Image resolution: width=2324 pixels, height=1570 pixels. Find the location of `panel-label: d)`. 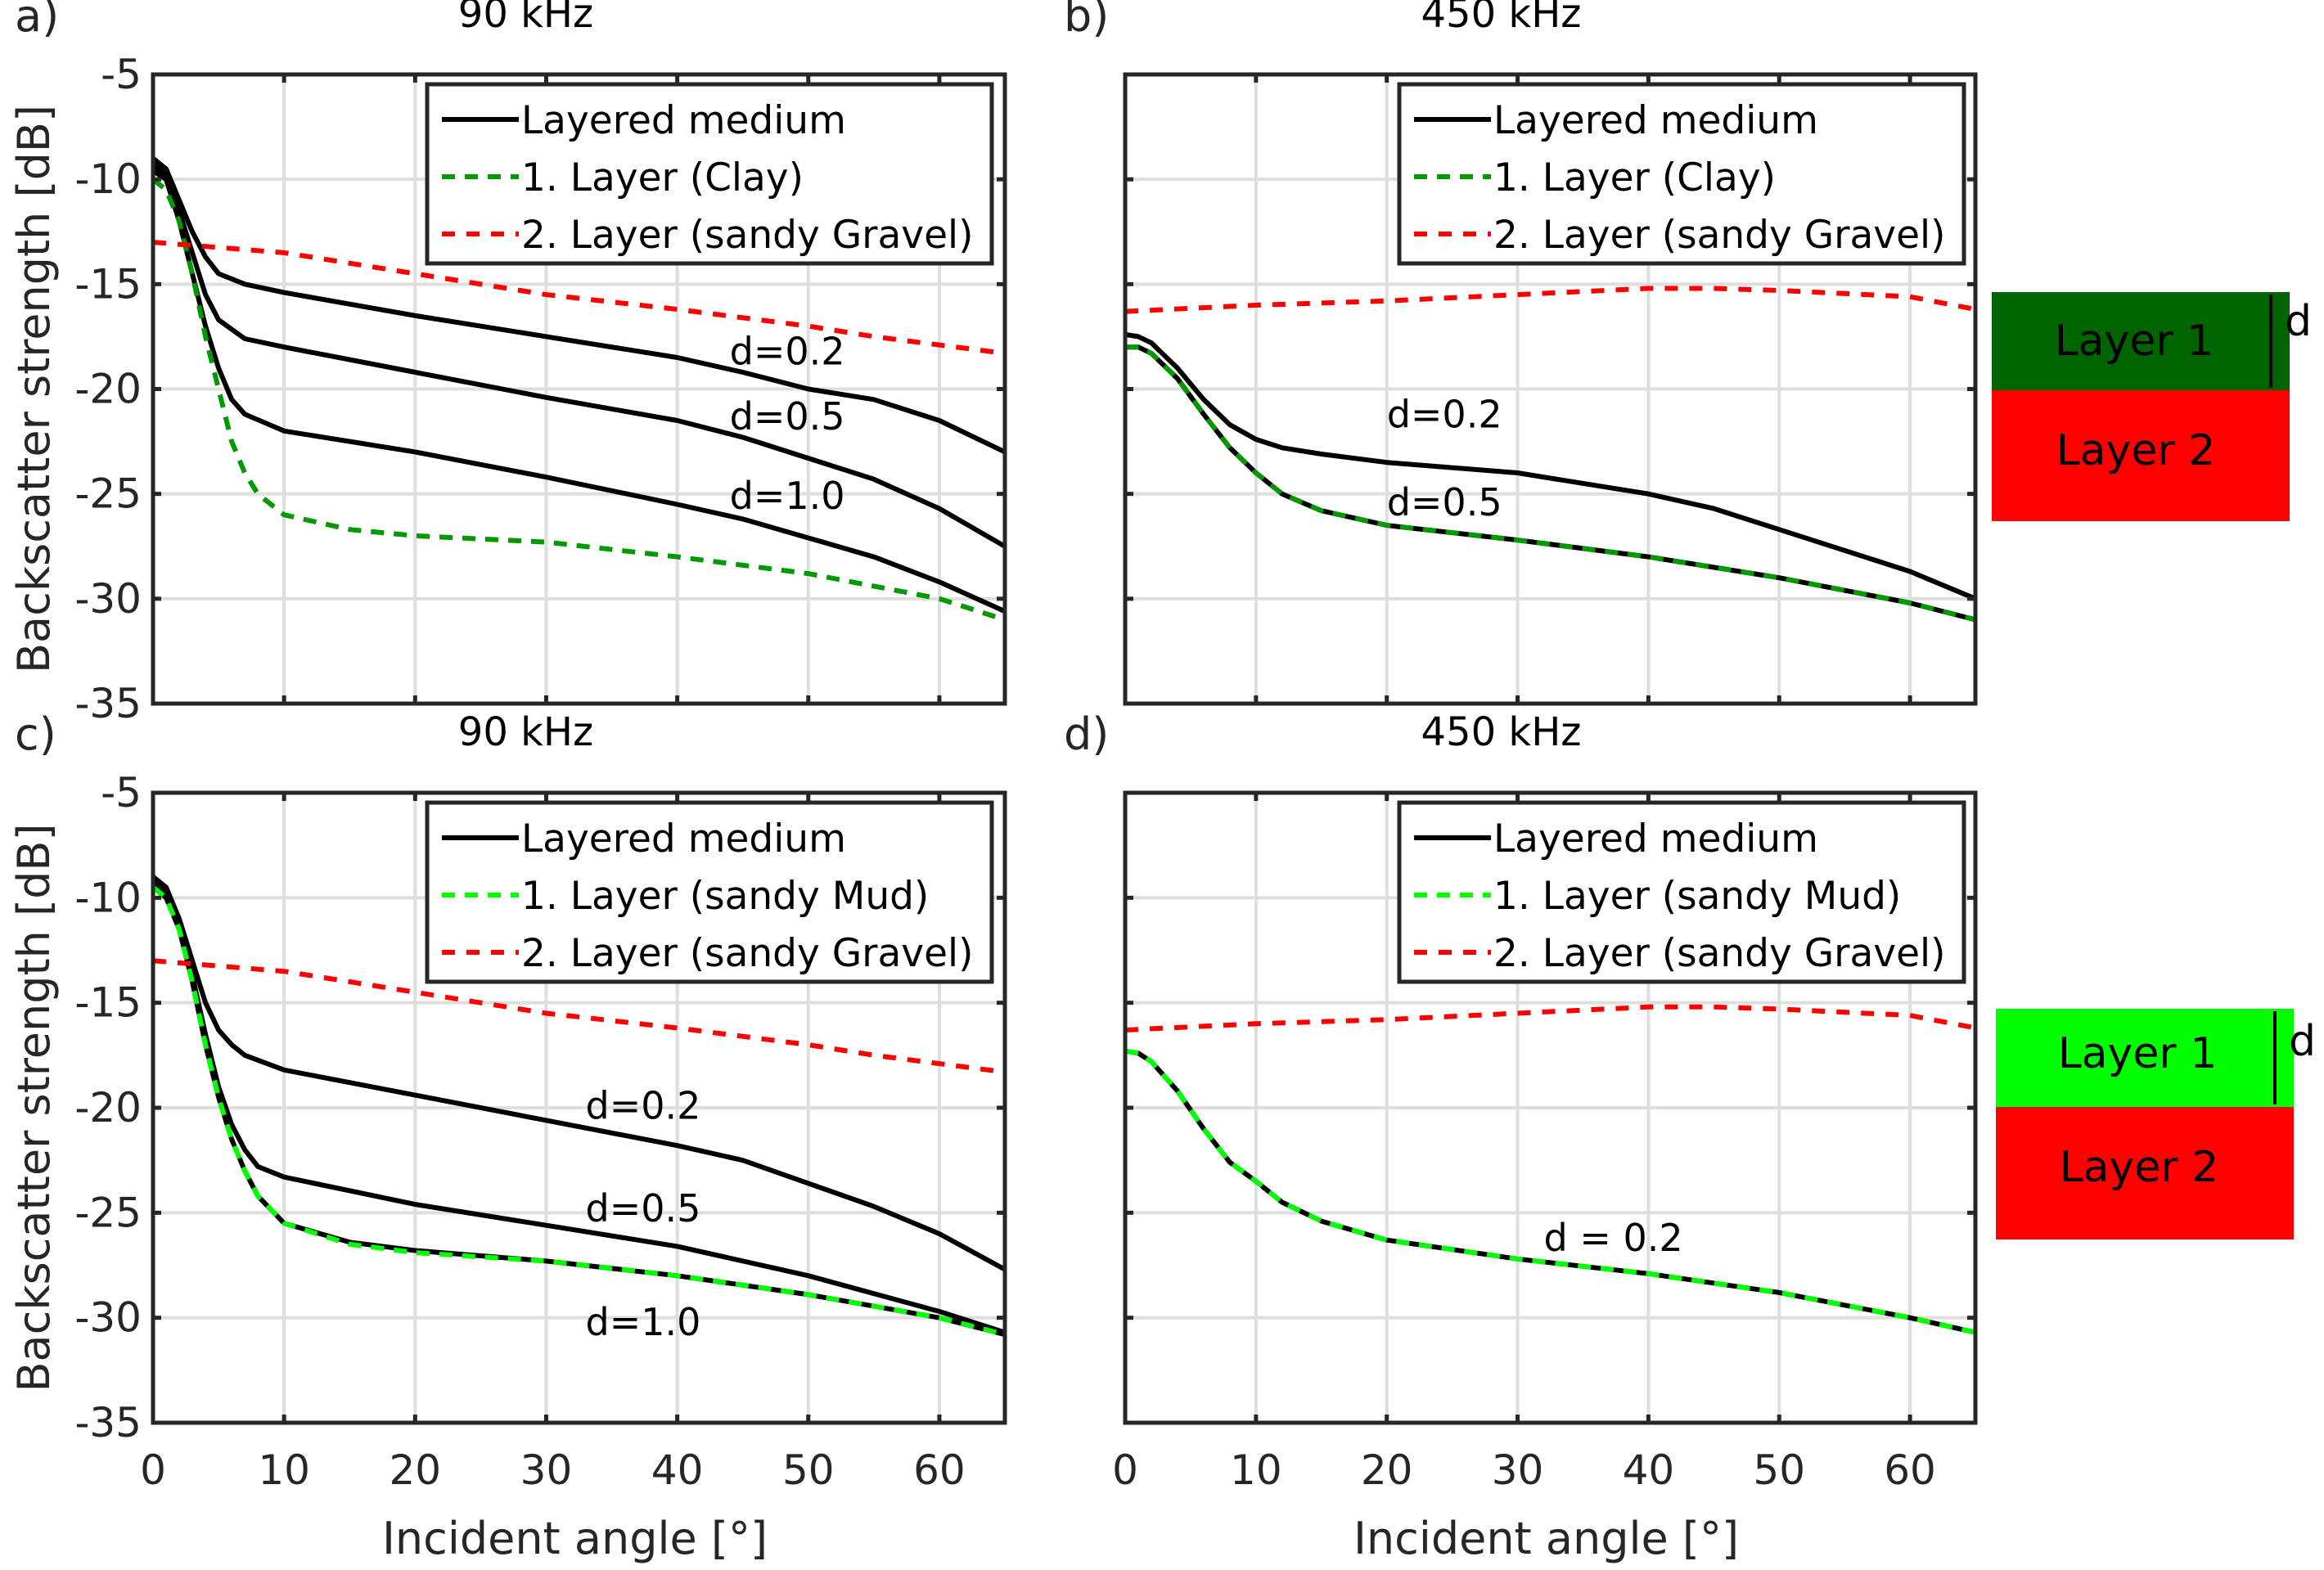

panel-label: d) is located at coordinates (1086, 734).